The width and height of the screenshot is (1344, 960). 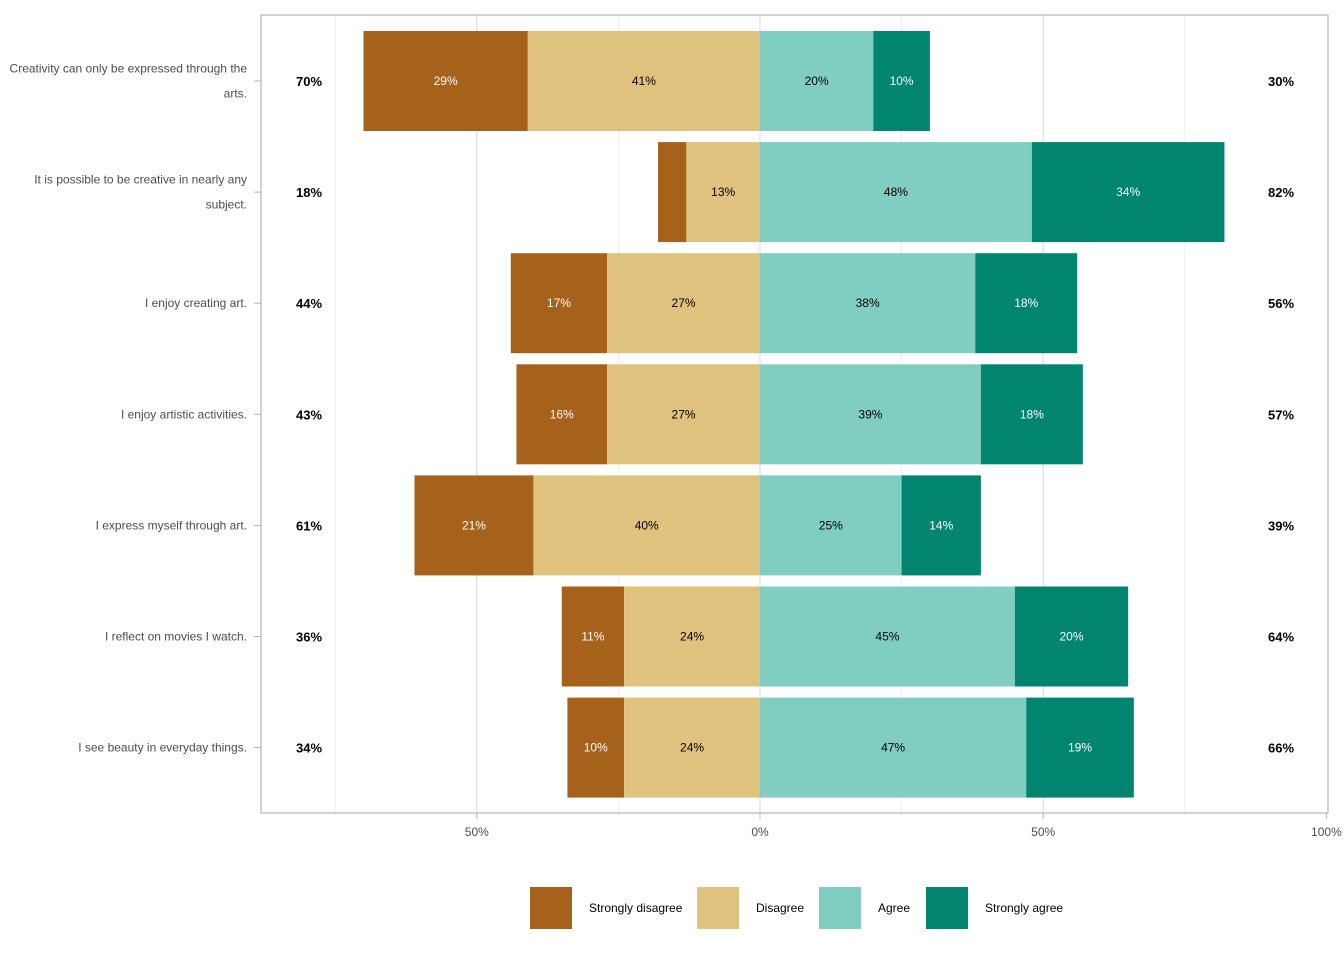 What do you see at coordinates (309, 637) in the screenshot?
I see `low-total-6: 36%` at bounding box center [309, 637].